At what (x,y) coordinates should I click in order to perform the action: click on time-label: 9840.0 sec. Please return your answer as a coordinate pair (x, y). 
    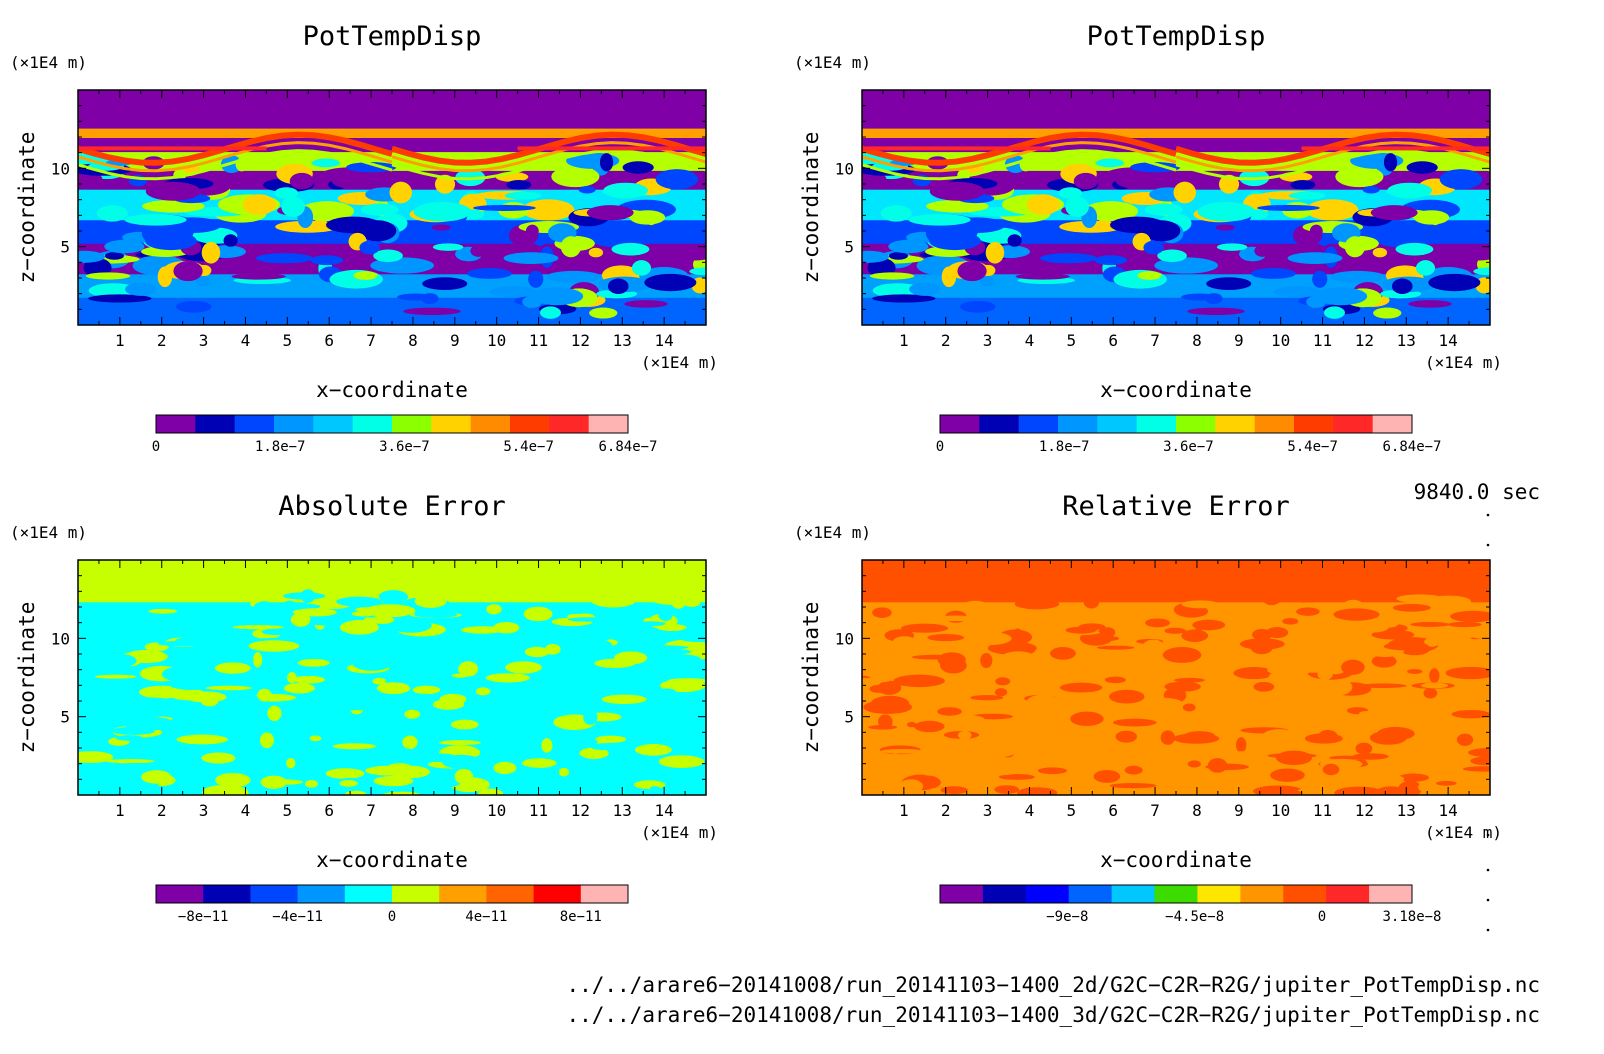
    Looking at the image, I should click on (1476, 492).